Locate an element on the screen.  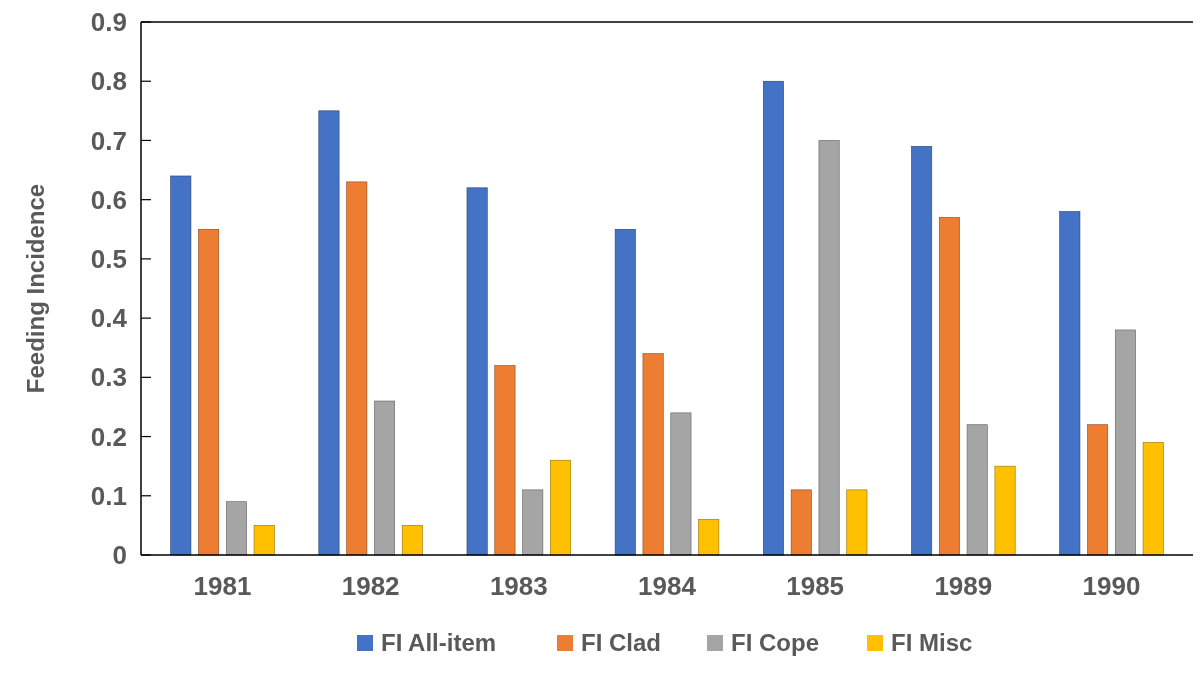
legend-label: FI Misc is located at coordinates (932, 643).